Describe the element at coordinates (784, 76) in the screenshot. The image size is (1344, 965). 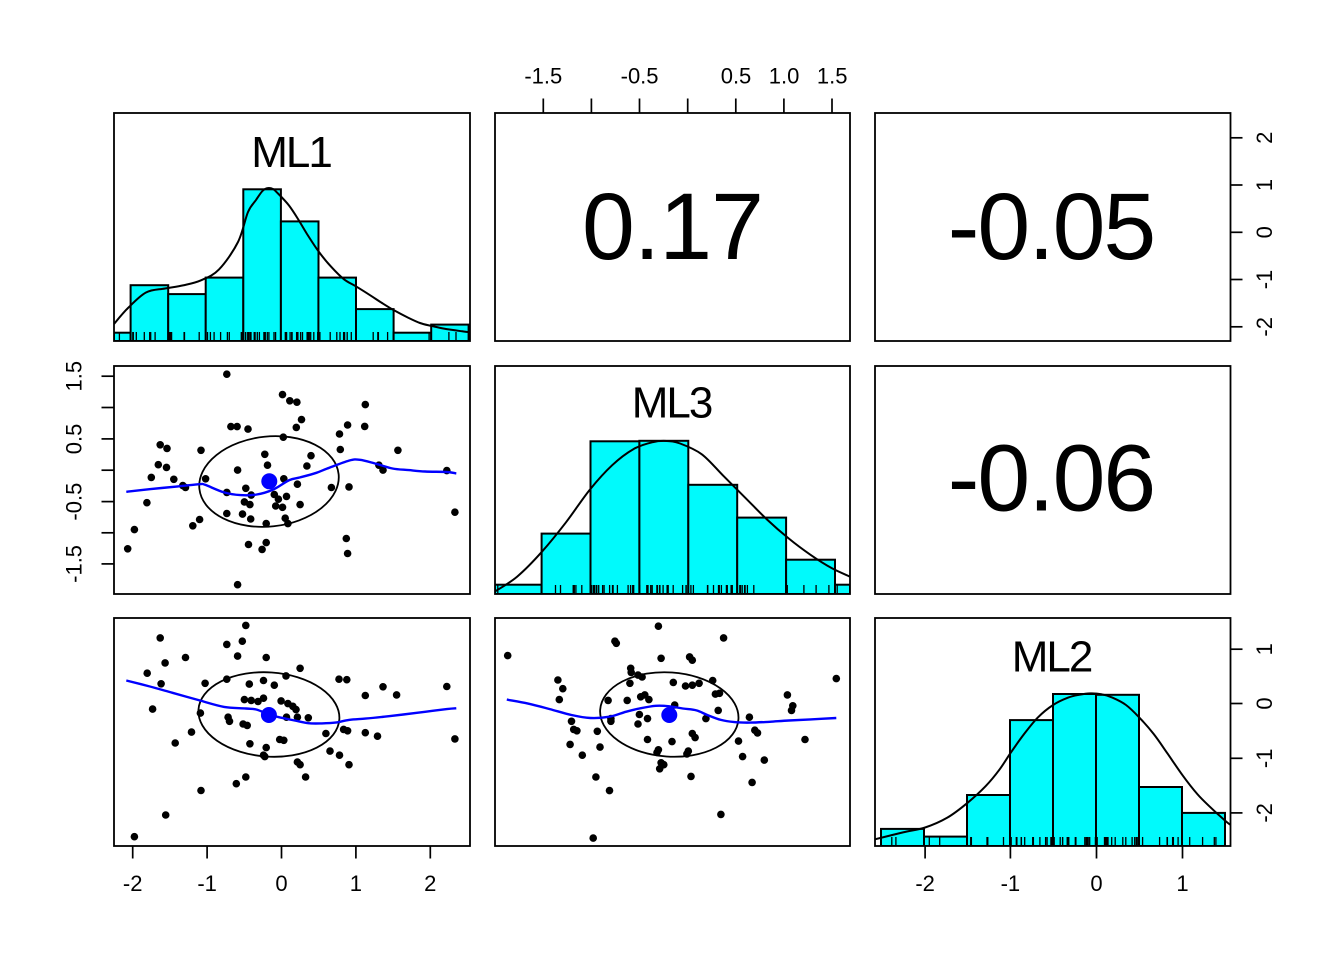
I see `svg-text: 1.0` at that location.